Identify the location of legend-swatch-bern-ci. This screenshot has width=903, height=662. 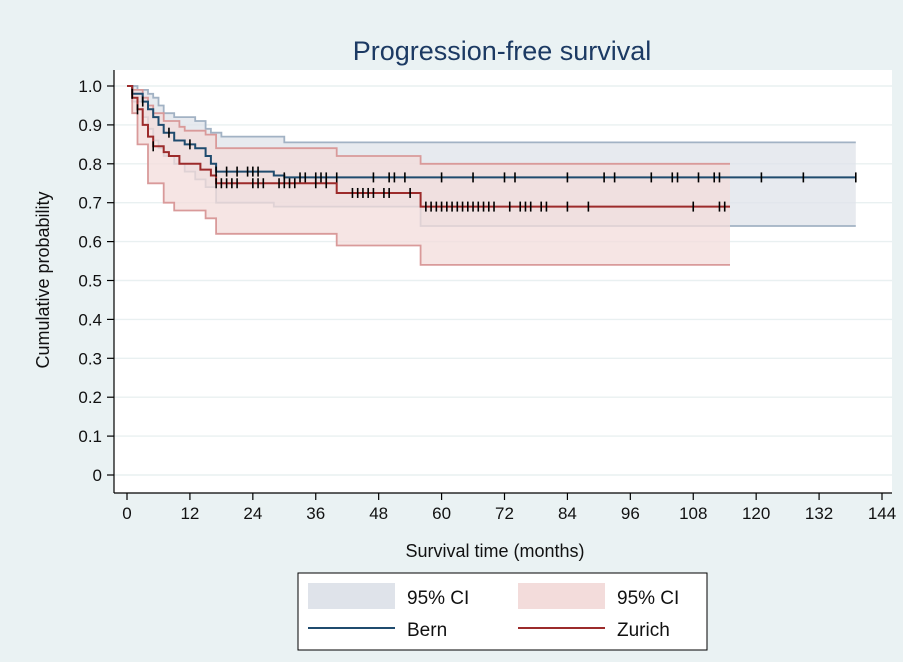
(351, 596).